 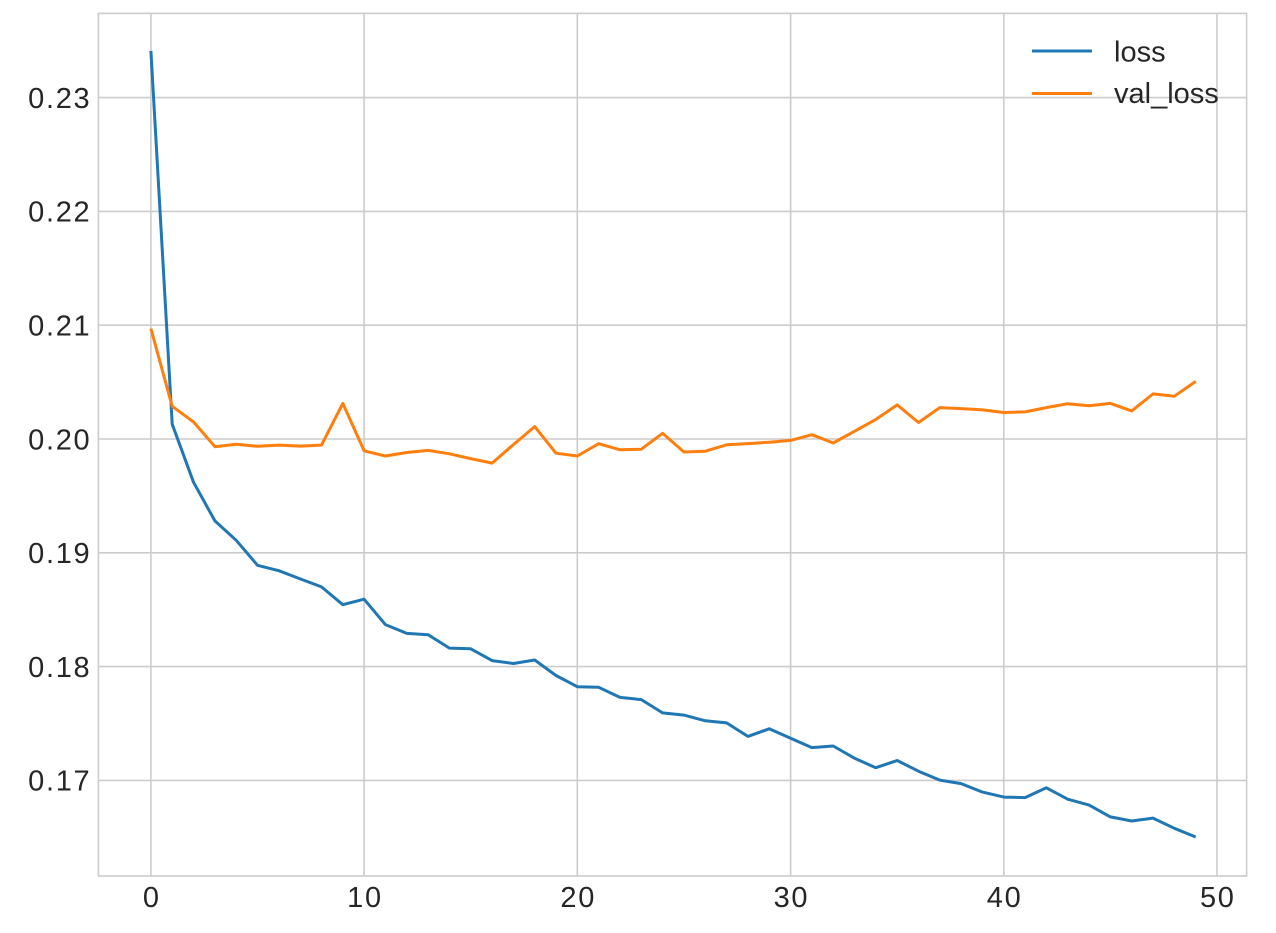 What do you see at coordinates (59, 782) in the screenshot?
I see `svg-text: 0.17` at bounding box center [59, 782].